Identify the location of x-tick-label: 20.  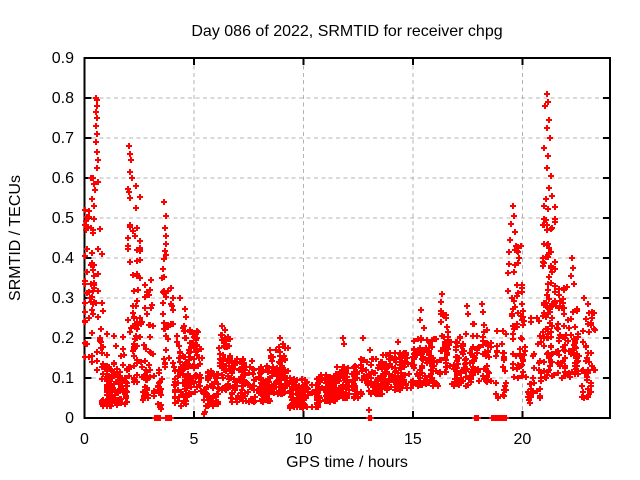
(523, 439).